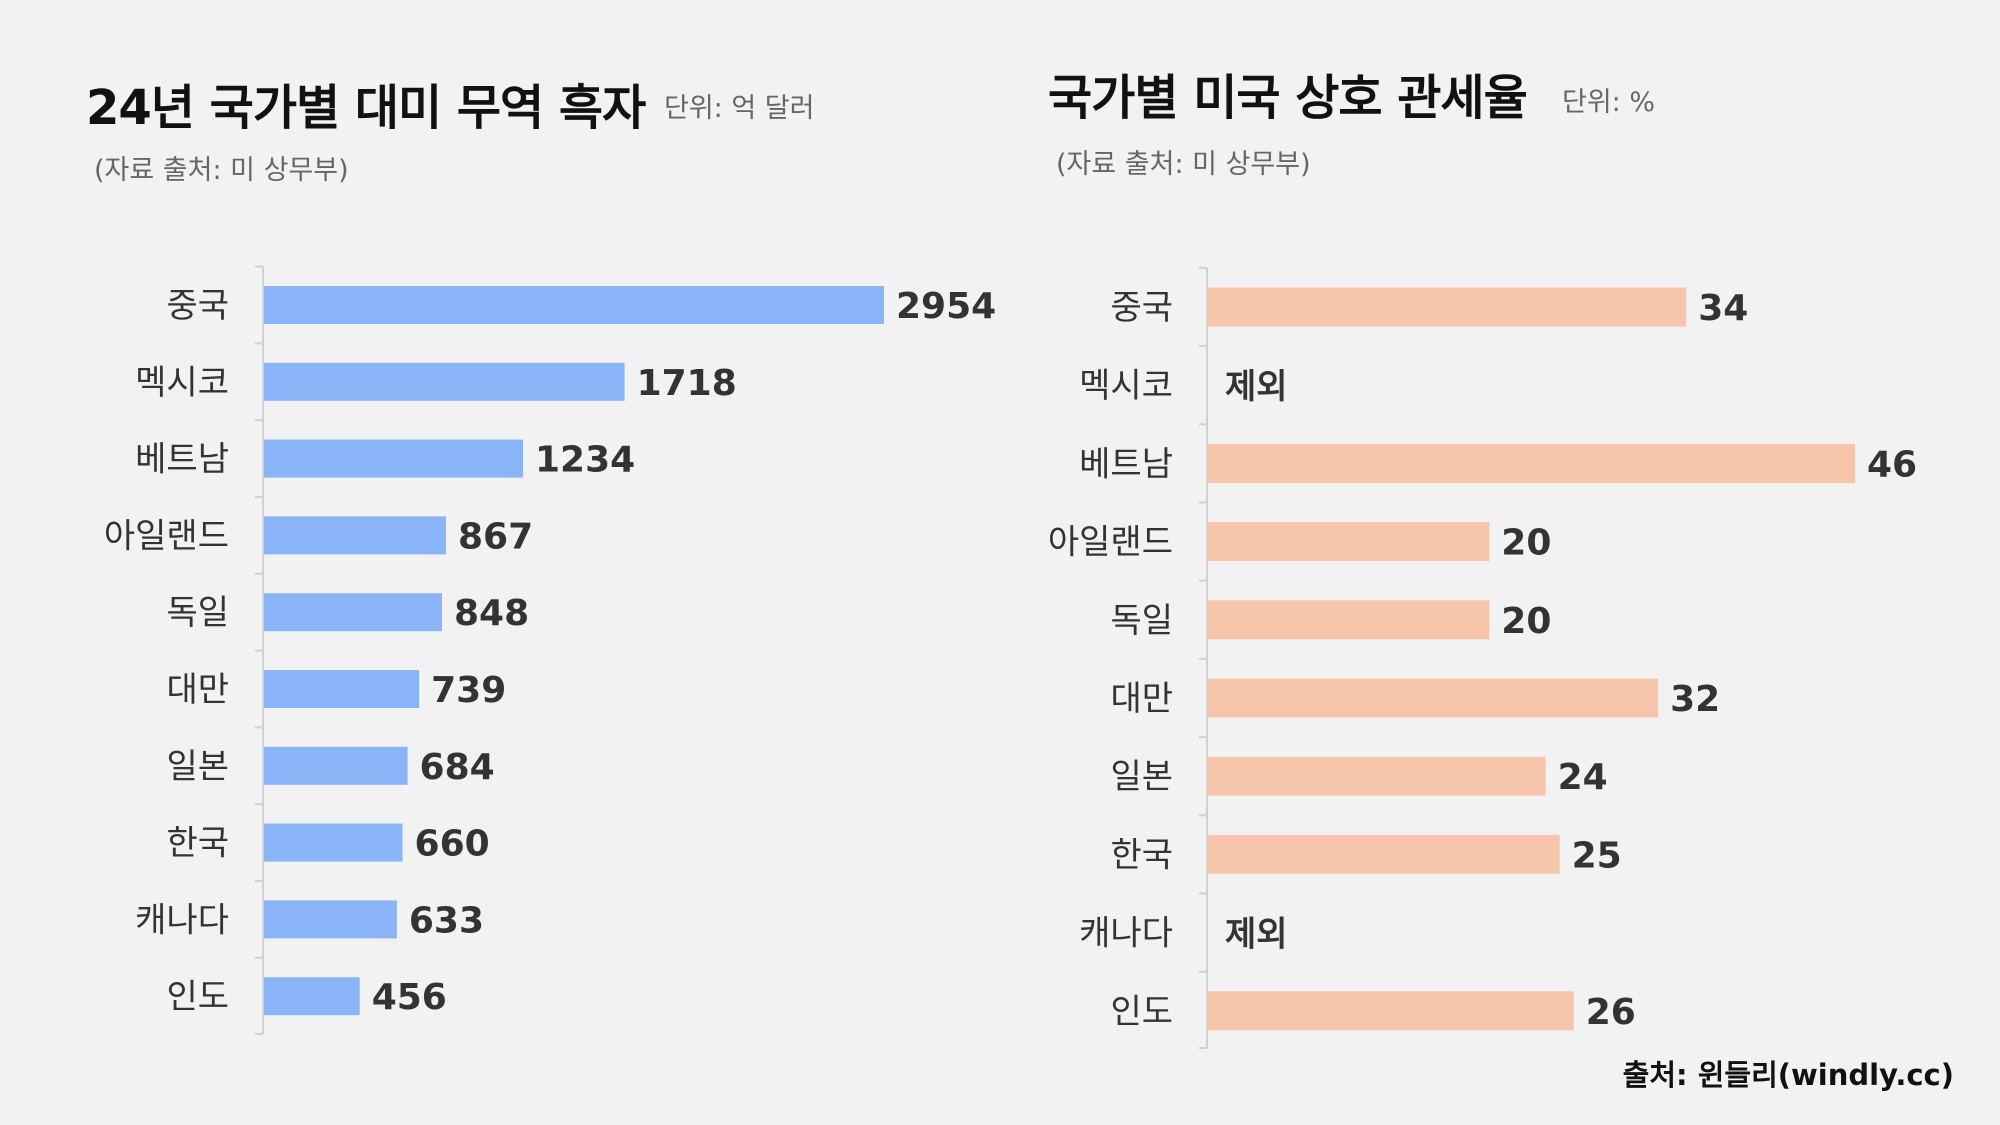 This screenshot has height=1125, width=2000. Describe the element at coordinates (1788, 1075) in the screenshot. I see `footer-source: 출처: 윈들리(windly.cc)` at that location.